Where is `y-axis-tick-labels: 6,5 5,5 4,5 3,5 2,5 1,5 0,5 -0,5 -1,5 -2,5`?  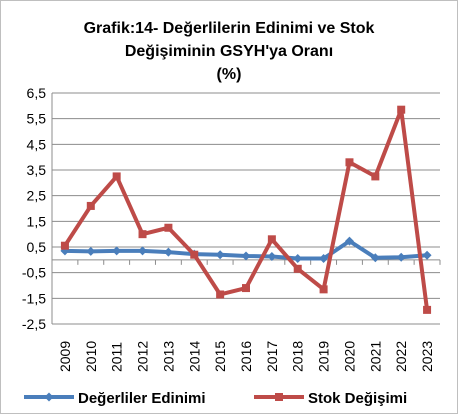
y-axis-tick-labels: 6,5 5,5 4,5 3,5 2,5 1,5 0,5 -0,5 -1,5 -2,5 is located at coordinates (34, 208).